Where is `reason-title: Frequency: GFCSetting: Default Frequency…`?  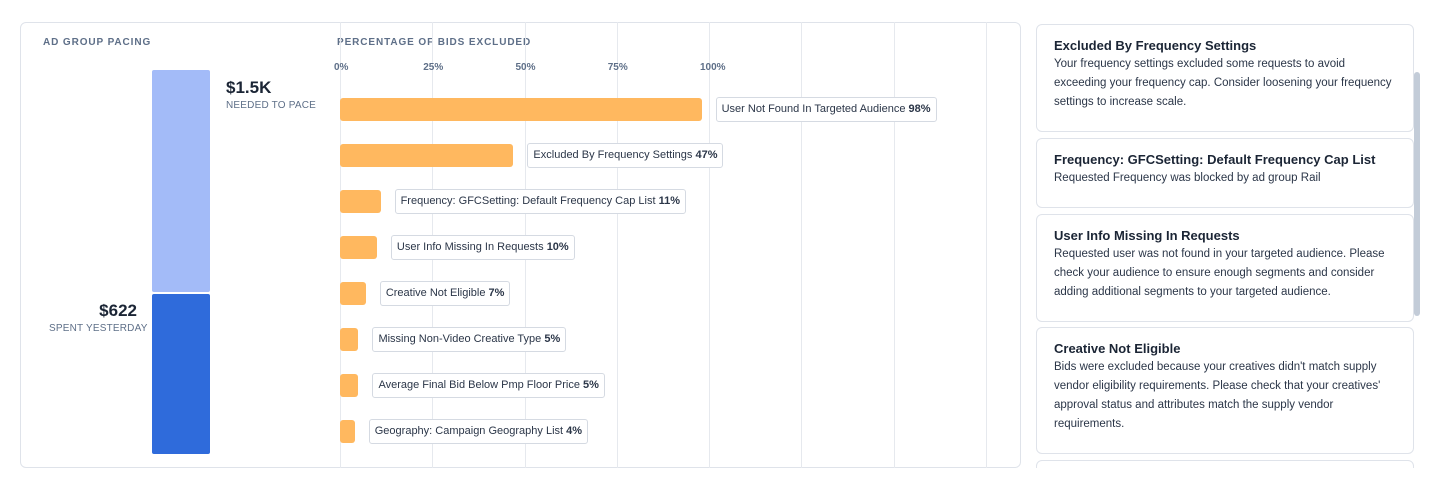 reason-title: Frequency: GFCSetting: Default Frequency… is located at coordinates (1215, 159).